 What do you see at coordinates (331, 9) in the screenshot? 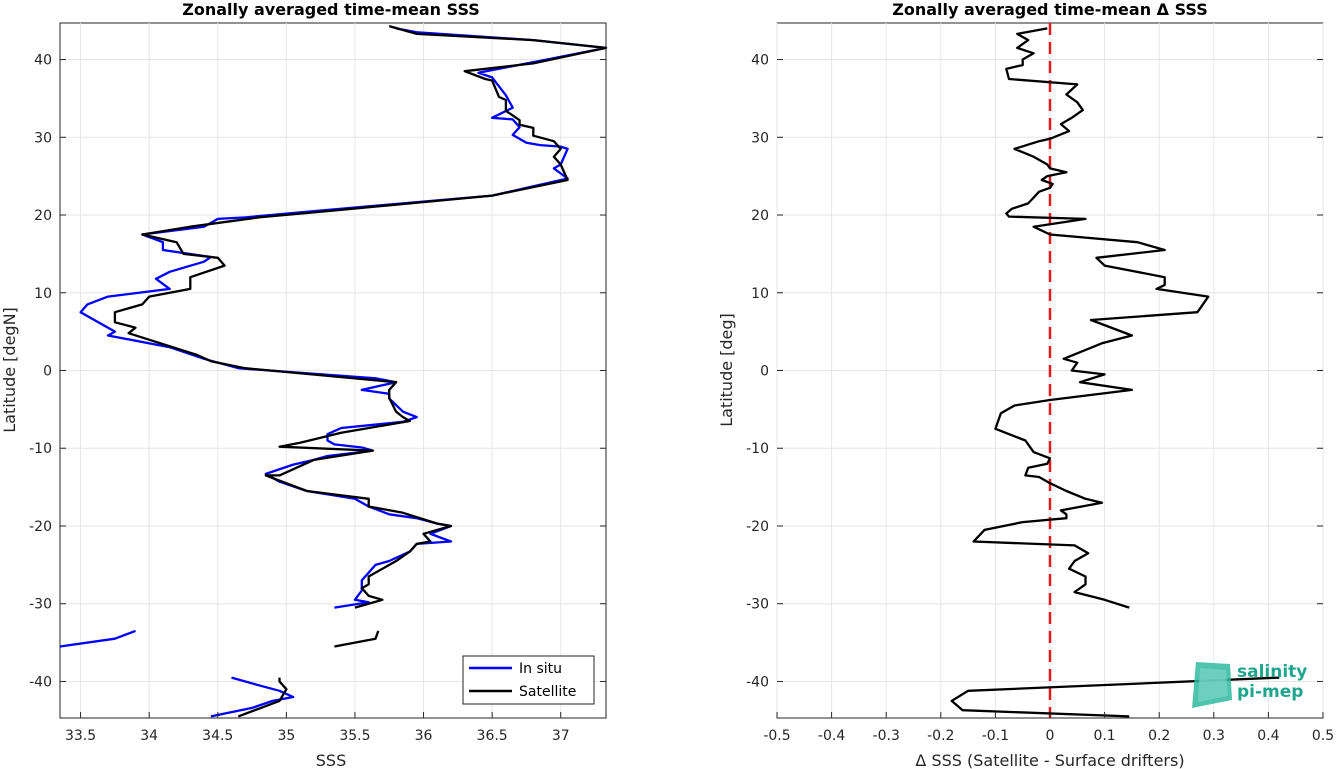
I see `sss-chart-title: Zonally averaged time-mean SSS` at bounding box center [331, 9].